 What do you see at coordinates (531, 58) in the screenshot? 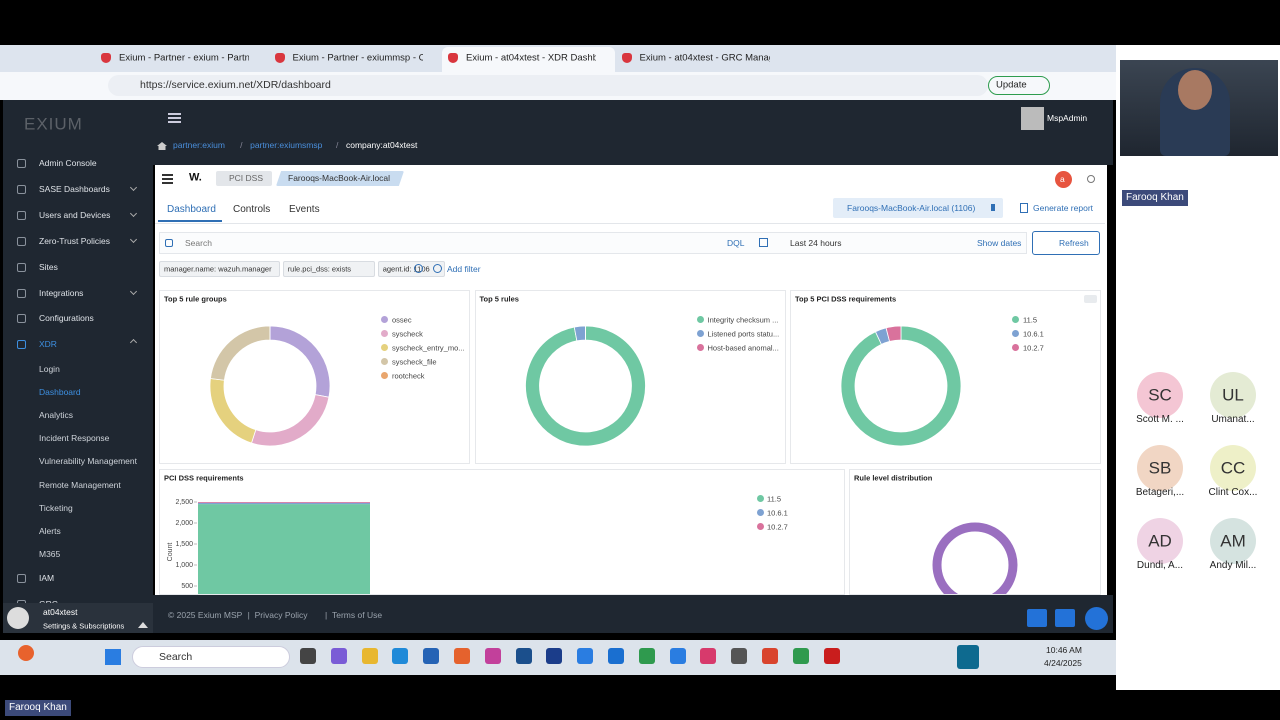
I see `tab-title: Exium - at04xtest - XDR Dashboar` at bounding box center [531, 58].